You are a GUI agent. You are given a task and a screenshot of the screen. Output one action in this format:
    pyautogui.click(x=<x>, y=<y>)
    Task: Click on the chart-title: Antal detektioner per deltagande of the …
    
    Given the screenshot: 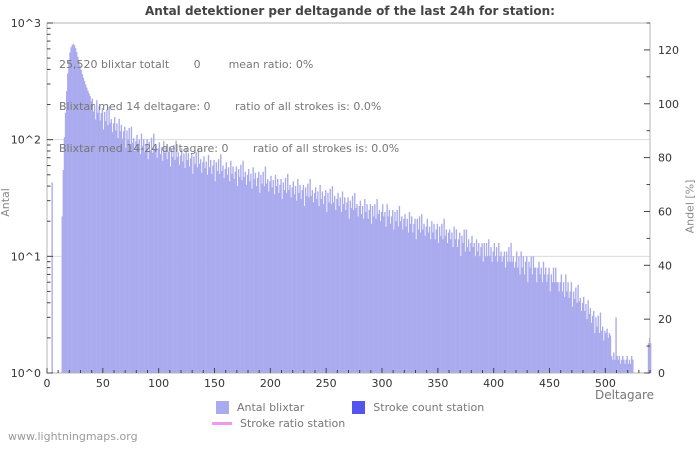 What is the action you would take?
    pyautogui.click(x=350, y=11)
    